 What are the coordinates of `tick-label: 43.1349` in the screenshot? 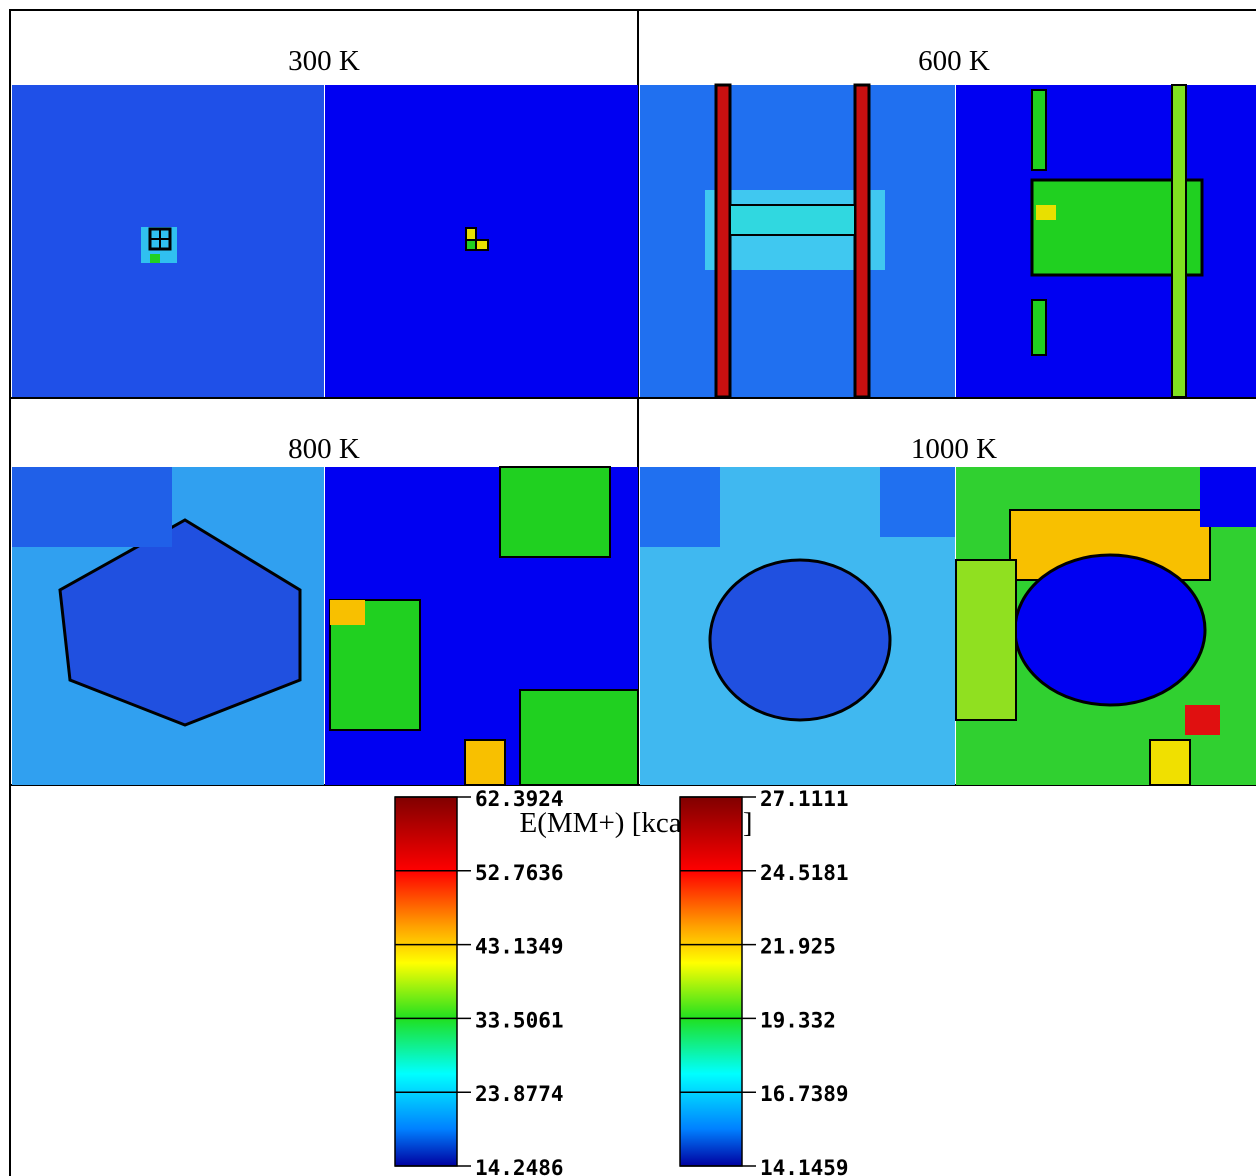 It's located at (519, 947).